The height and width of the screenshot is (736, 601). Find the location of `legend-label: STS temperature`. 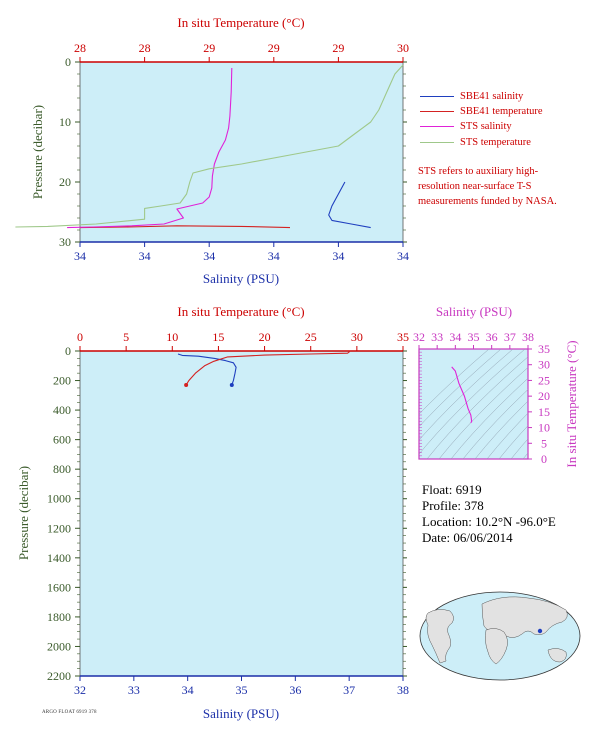

legend-label: STS temperature is located at coordinates (495, 142).